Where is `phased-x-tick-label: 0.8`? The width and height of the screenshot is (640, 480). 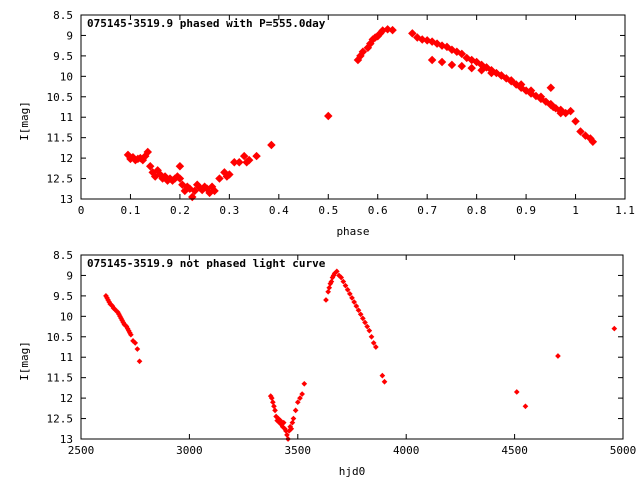
phased-x-tick-label: 0.8 is located at coordinates (477, 210).